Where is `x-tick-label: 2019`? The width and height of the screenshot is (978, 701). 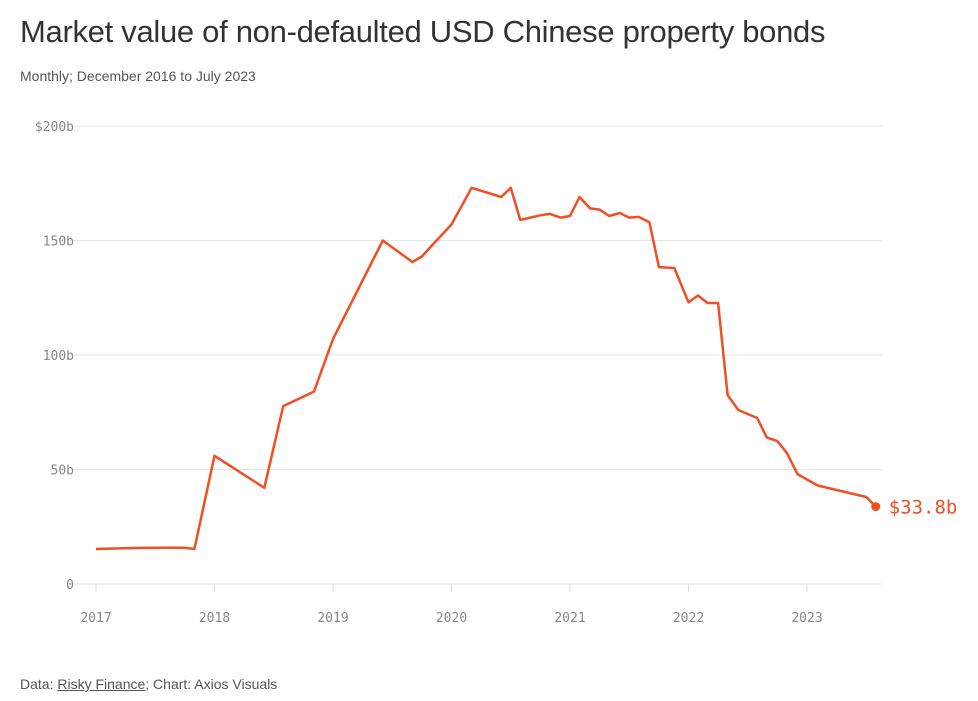
x-tick-label: 2019 is located at coordinates (332, 618).